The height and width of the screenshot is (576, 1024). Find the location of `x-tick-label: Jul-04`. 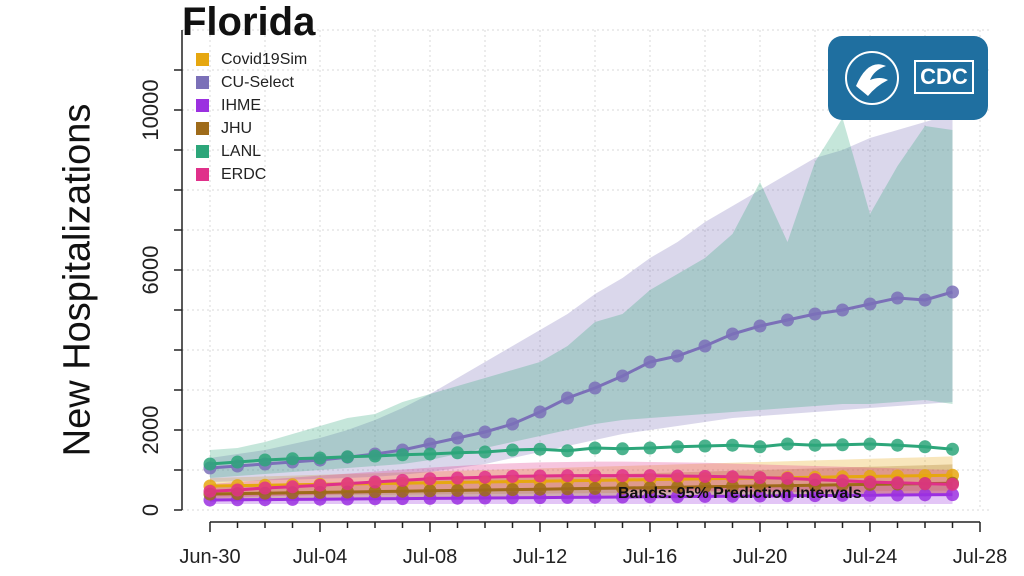

x-tick-label: Jul-04 is located at coordinates (320, 557).